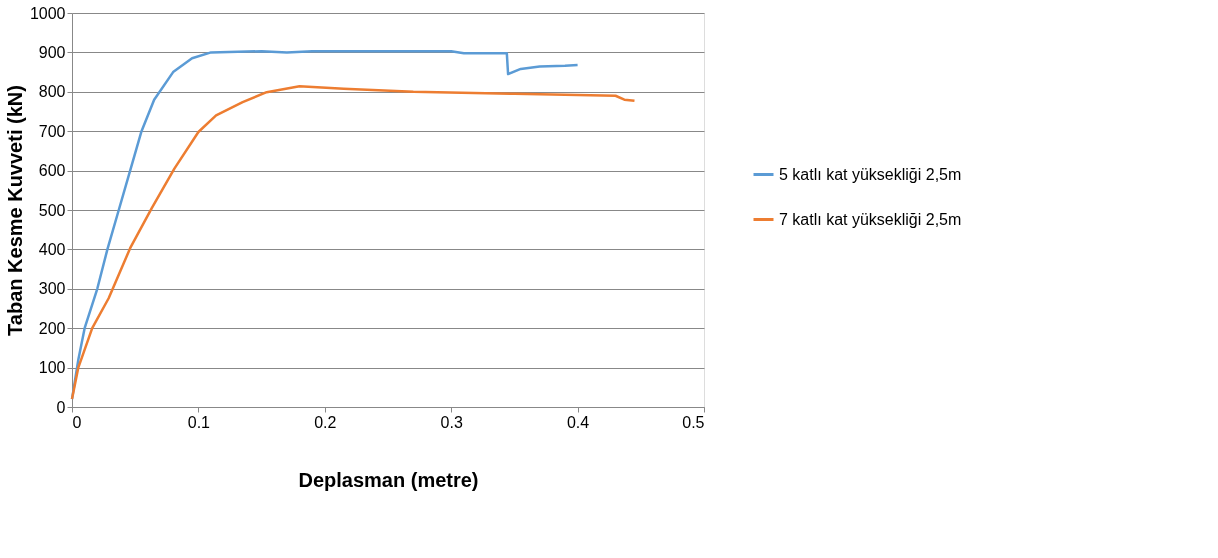  What do you see at coordinates (52, 249) in the screenshot?
I see `y-tick-label: 400` at bounding box center [52, 249].